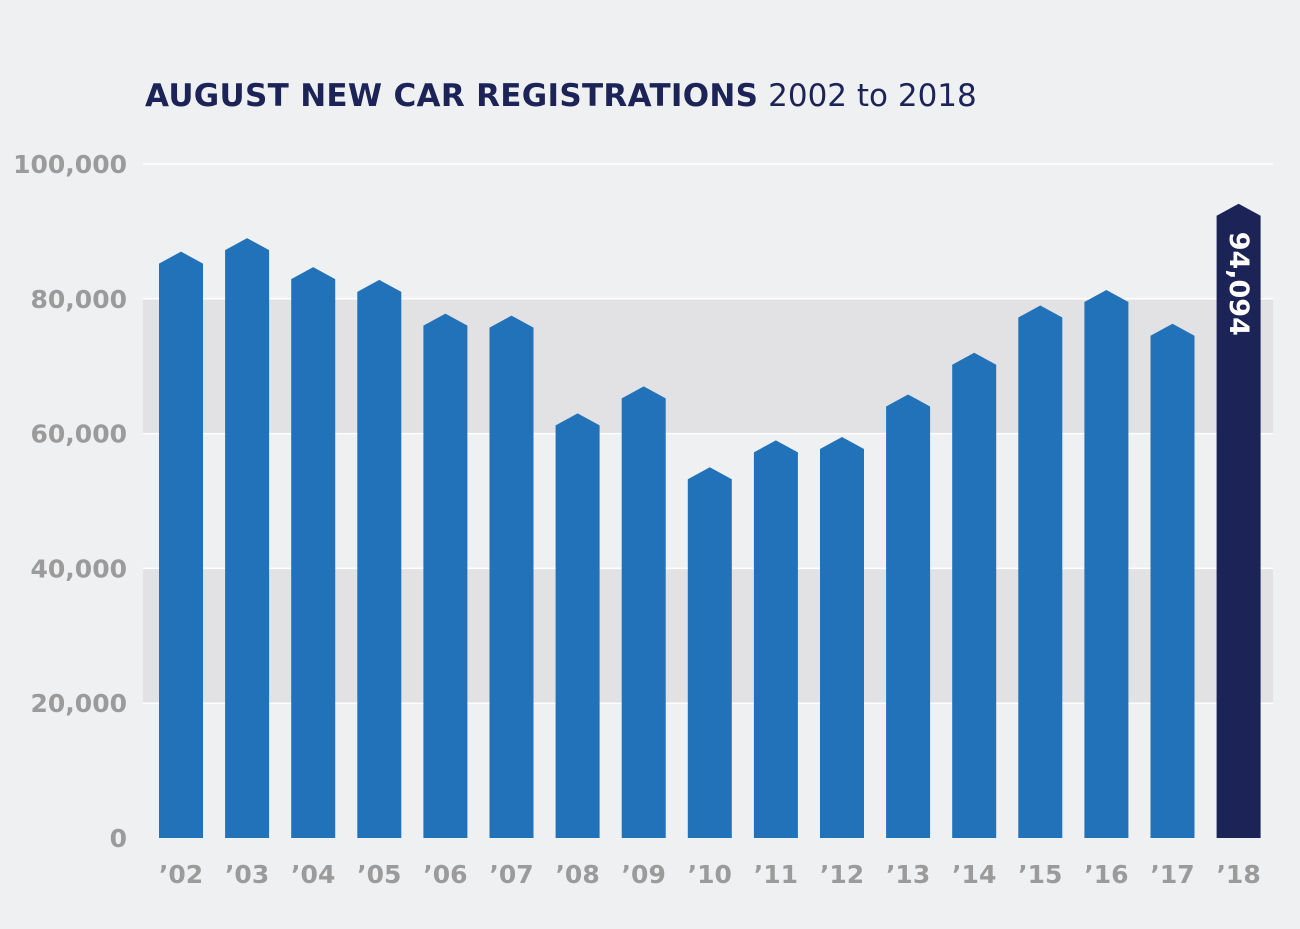 The height and width of the screenshot is (929, 1300). What do you see at coordinates (776, 874) in the screenshot?
I see `x-tick-label: ’11` at bounding box center [776, 874].